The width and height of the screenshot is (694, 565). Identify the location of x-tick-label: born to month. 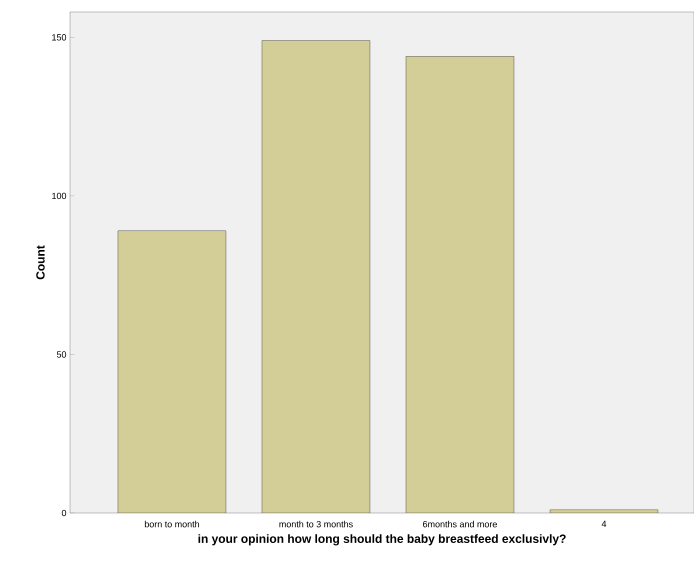
(172, 524).